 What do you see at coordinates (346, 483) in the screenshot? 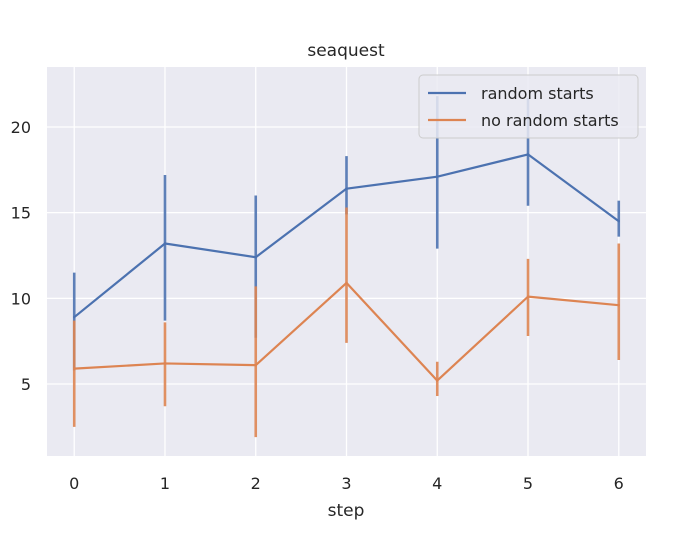
I see `x-tick-label: 3` at bounding box center [346, 483].